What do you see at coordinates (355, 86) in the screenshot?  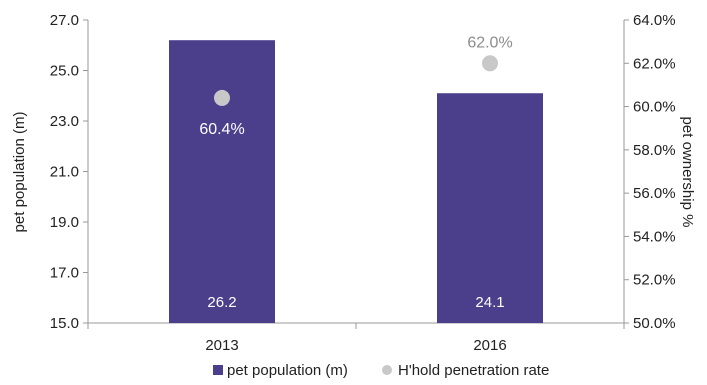 I see `points: 60.4% 62.0%` at bounding box center [355, 86].